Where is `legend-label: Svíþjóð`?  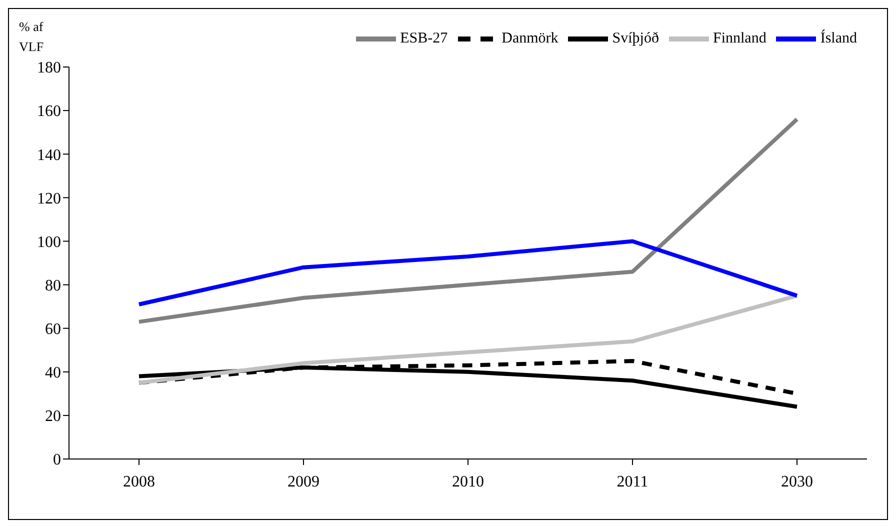 legend-label: Svíþjóð is located at coordinates (635, 38).